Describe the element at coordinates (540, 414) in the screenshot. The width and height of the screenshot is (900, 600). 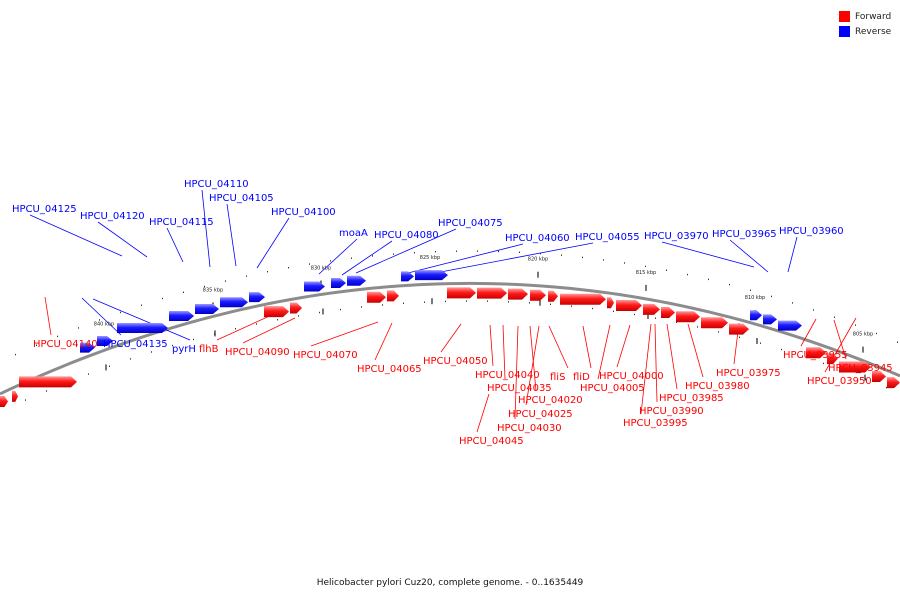
I see `gene-label: HPCU_04025` at that location.